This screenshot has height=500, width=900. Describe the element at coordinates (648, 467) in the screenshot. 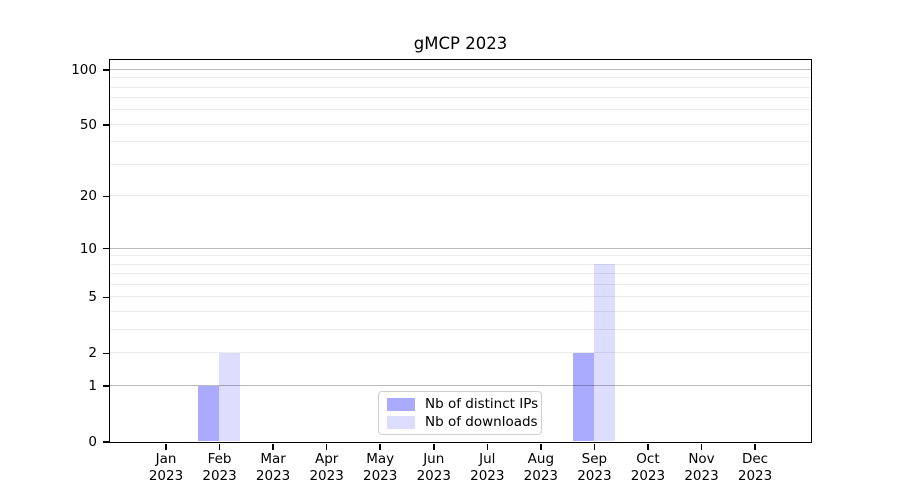

I see `x-axis-tick-label: Oct 2023` at that location.